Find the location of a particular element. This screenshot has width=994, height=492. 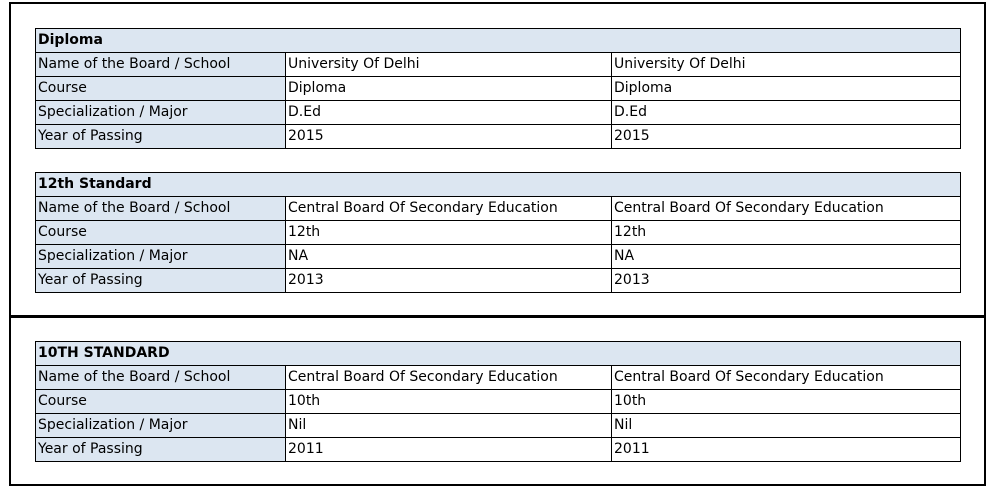

table-row: Course 12th 12th is located at coordinates (498, 232).